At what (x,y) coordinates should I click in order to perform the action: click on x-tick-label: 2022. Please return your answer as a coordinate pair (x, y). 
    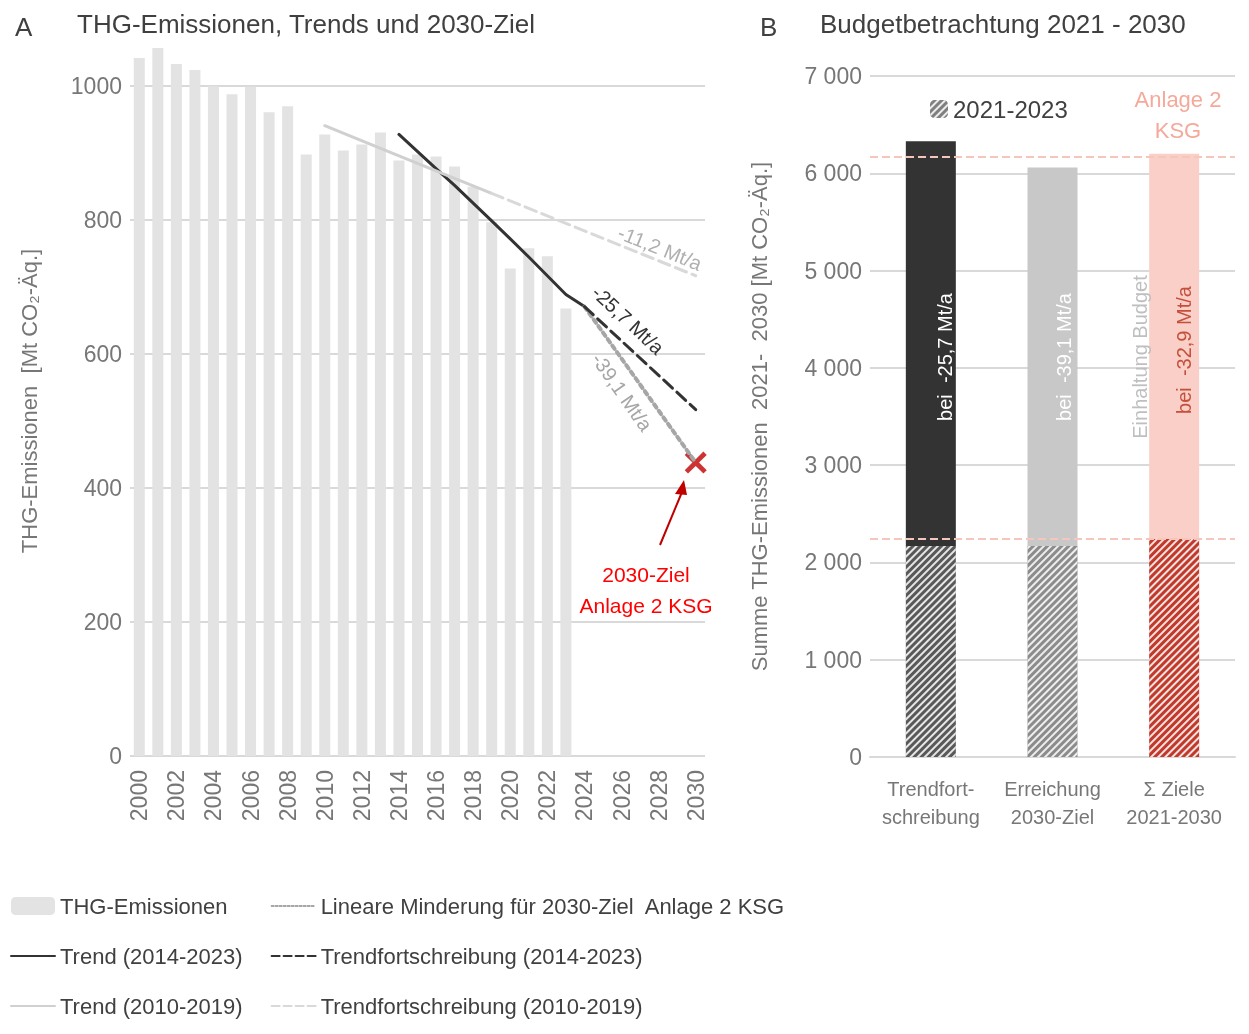
    Looking at the image, I should click on (547, 796).